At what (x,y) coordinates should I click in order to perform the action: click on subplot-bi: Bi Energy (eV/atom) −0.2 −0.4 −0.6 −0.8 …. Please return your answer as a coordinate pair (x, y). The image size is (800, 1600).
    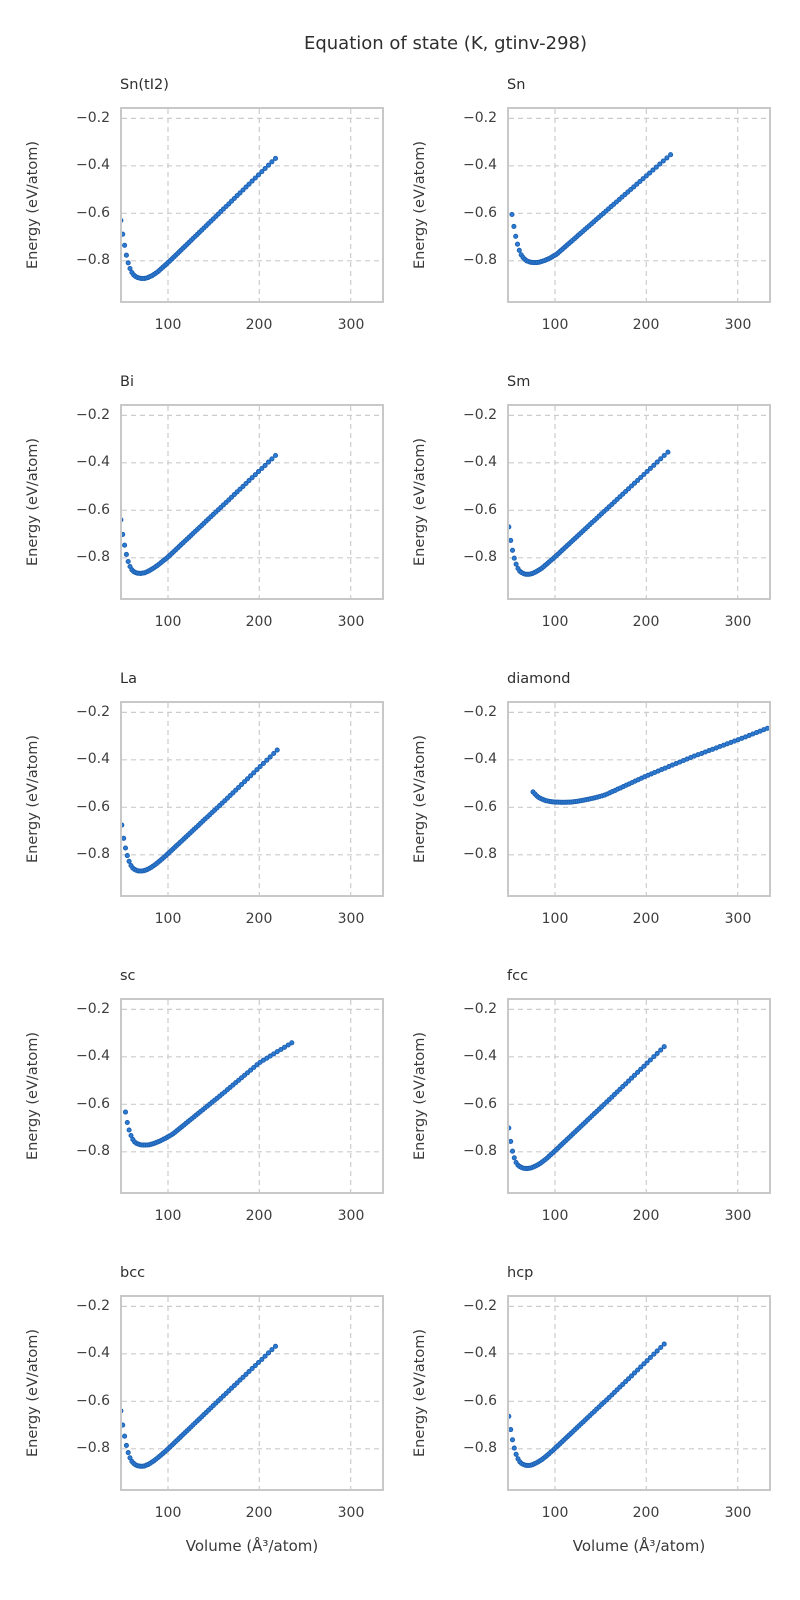
    Looking at the image, I should click on (204, 502).